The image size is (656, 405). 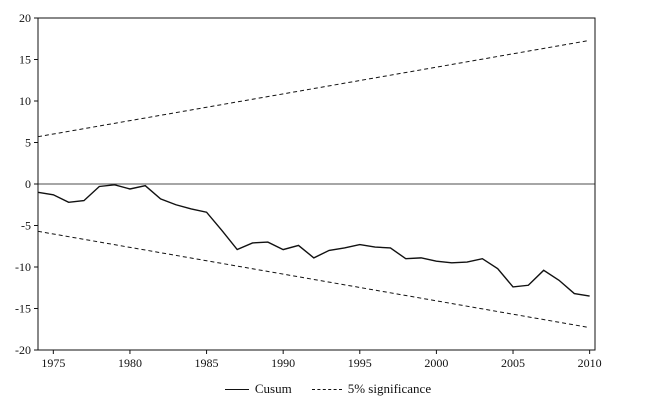 I want to click on legend: Cusum 5% significance, so click(x=328, y=389).